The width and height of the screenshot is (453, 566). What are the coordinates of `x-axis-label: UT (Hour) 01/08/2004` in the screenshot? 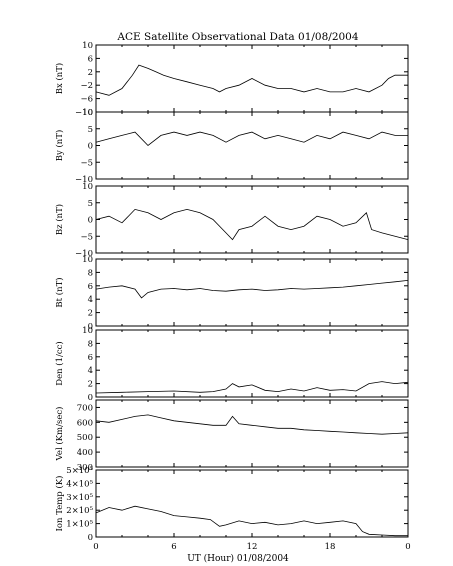 It's located at (238, 558).